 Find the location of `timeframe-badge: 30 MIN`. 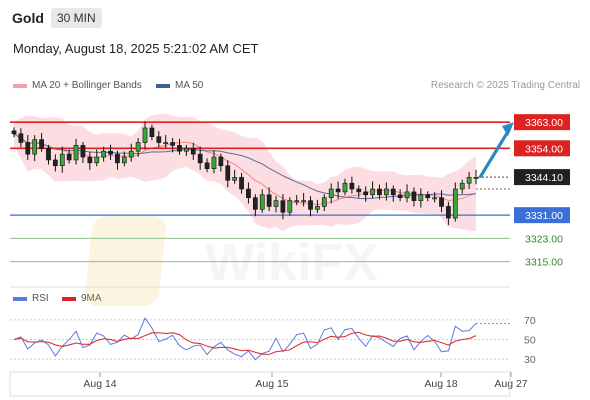

timeframe-badge: 30 MIN is located at coordinates (76, 18).